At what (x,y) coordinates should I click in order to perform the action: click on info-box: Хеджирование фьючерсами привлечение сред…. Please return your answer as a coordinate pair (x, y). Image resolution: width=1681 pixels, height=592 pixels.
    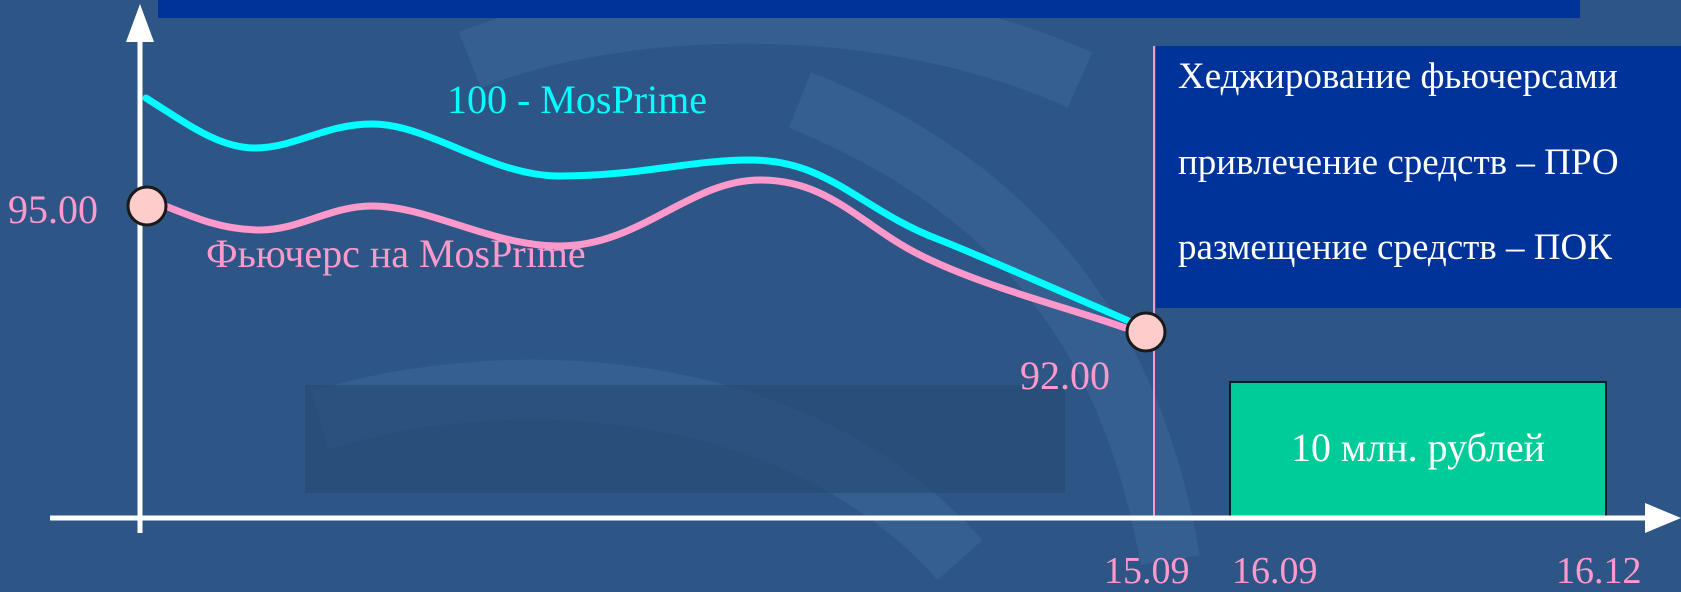
    Looking at the image, I should click on (1418, 177).